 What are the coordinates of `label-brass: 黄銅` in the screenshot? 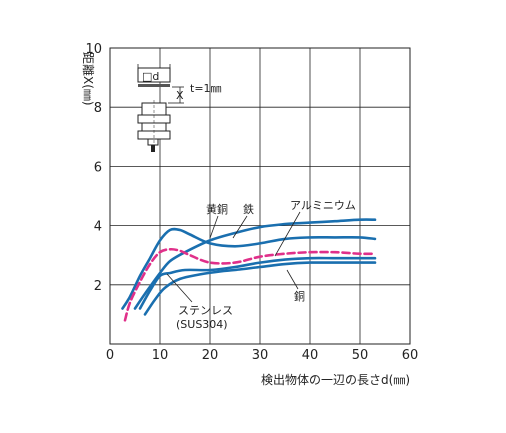 It's located at (217, 209).